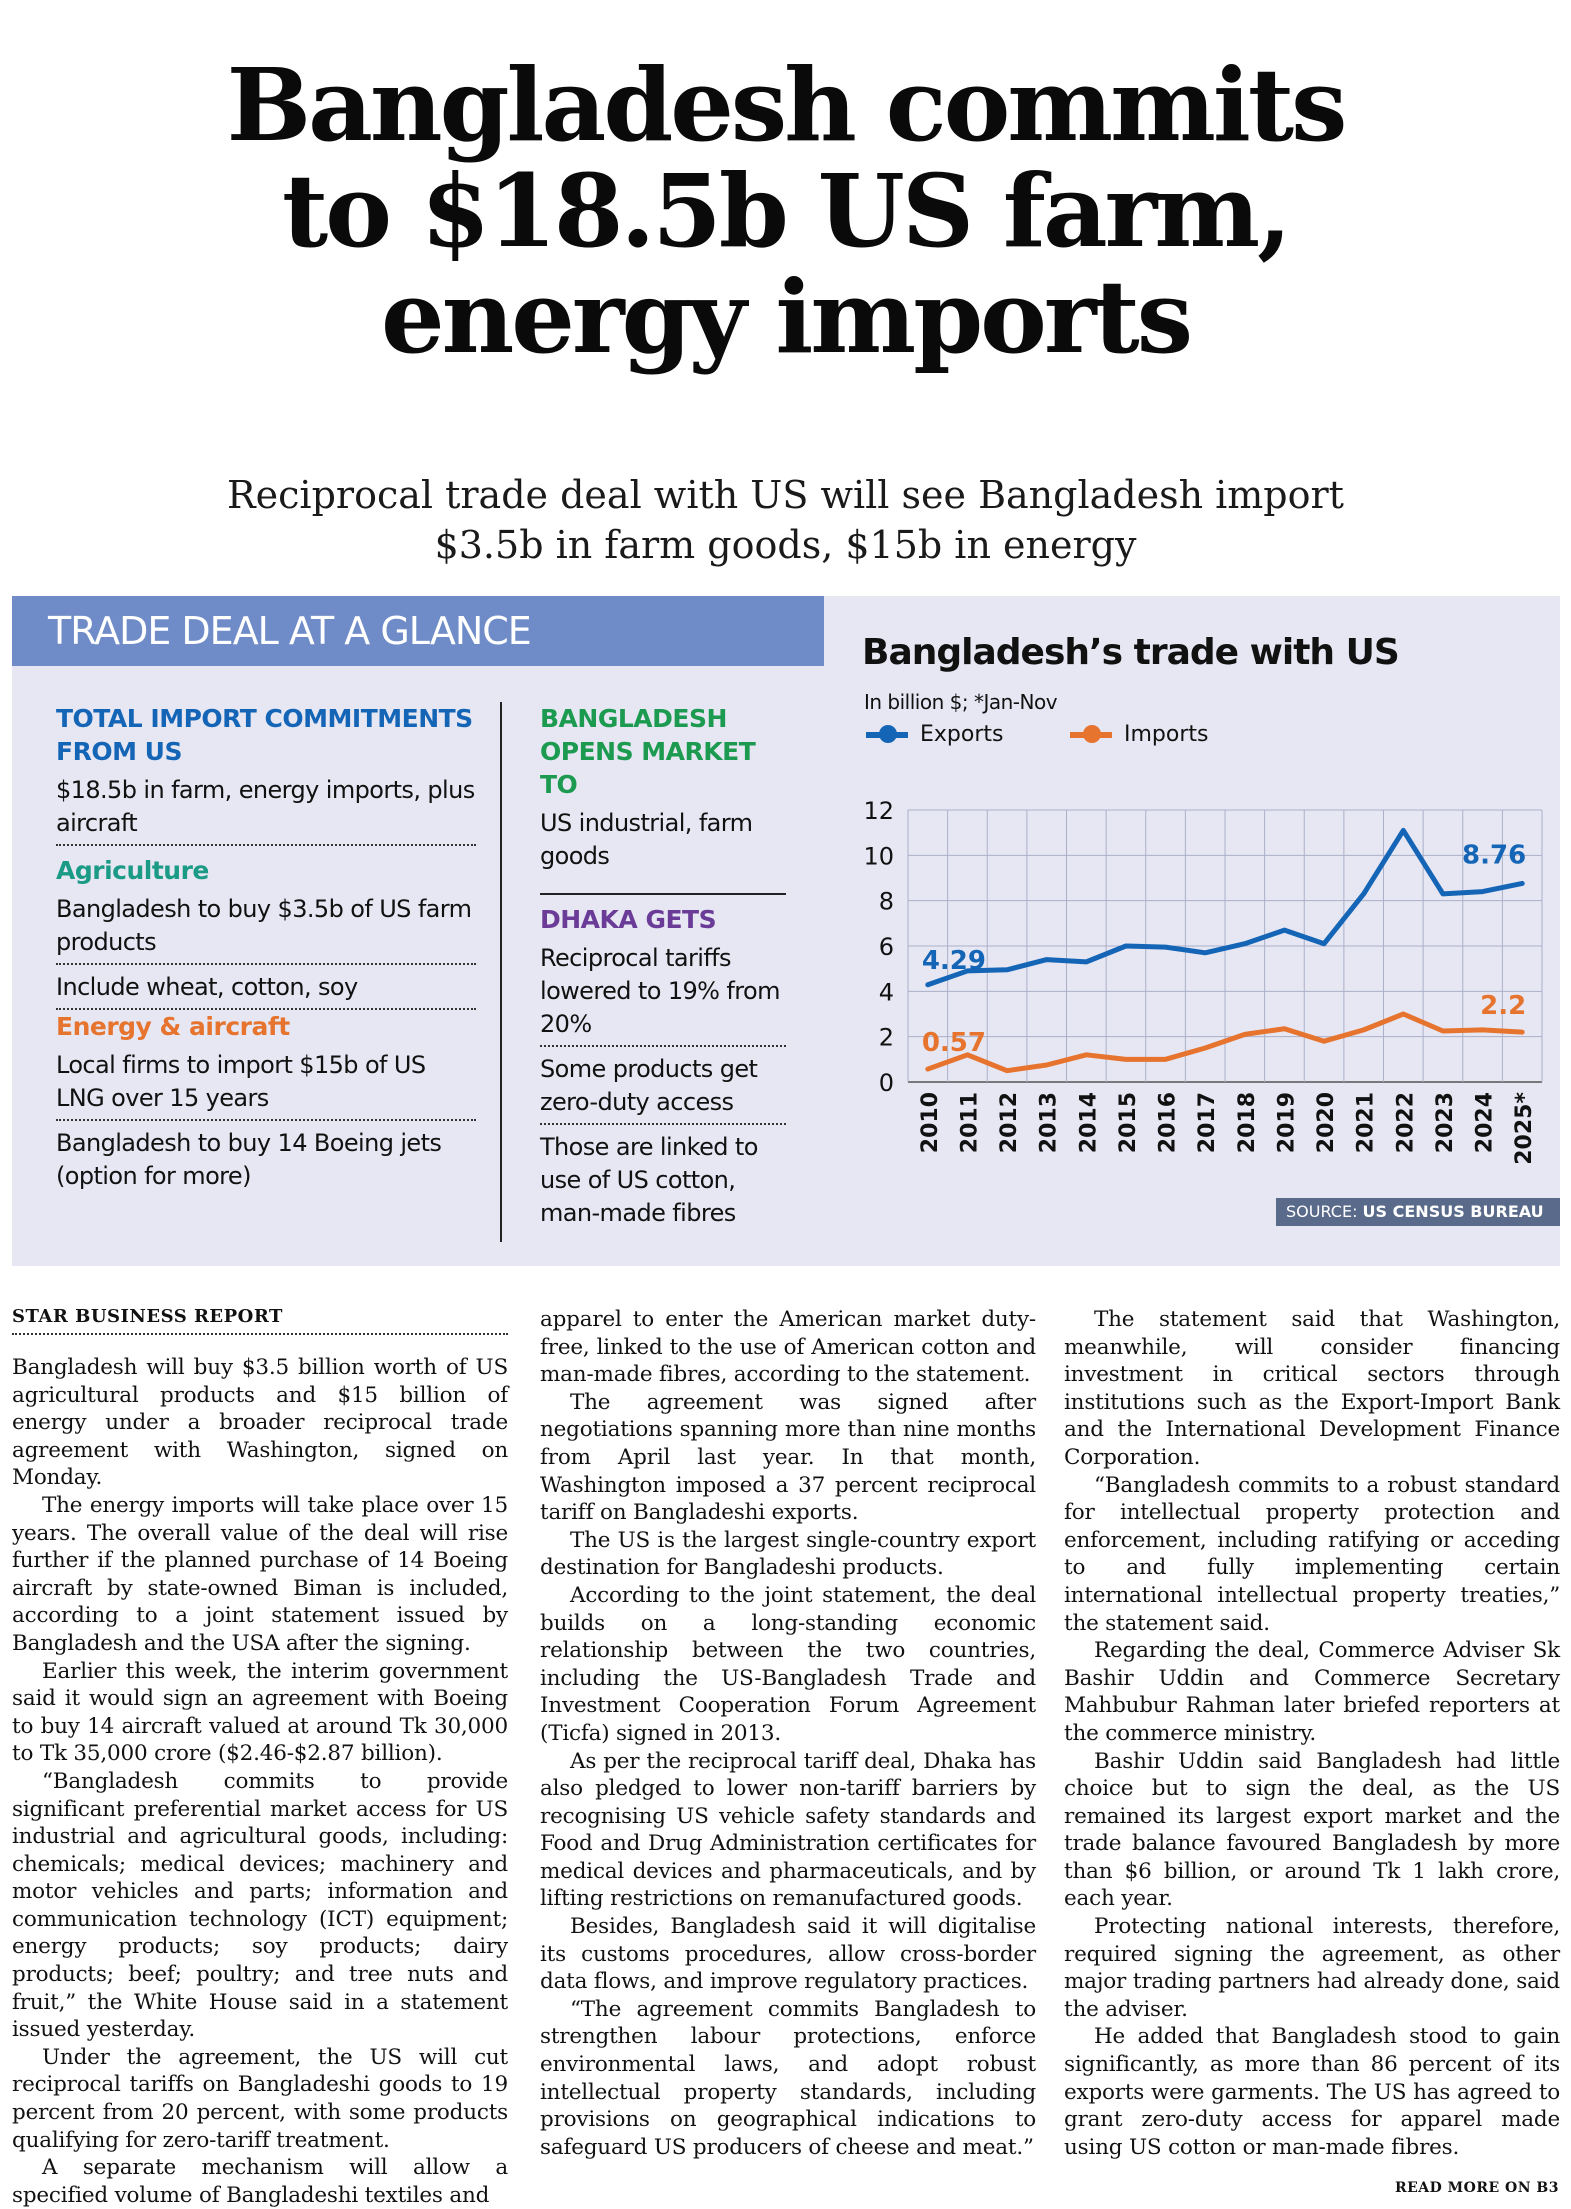 The image size is (1571, 2209). I want to click on legend-exports-swatch, so click(887, 733).